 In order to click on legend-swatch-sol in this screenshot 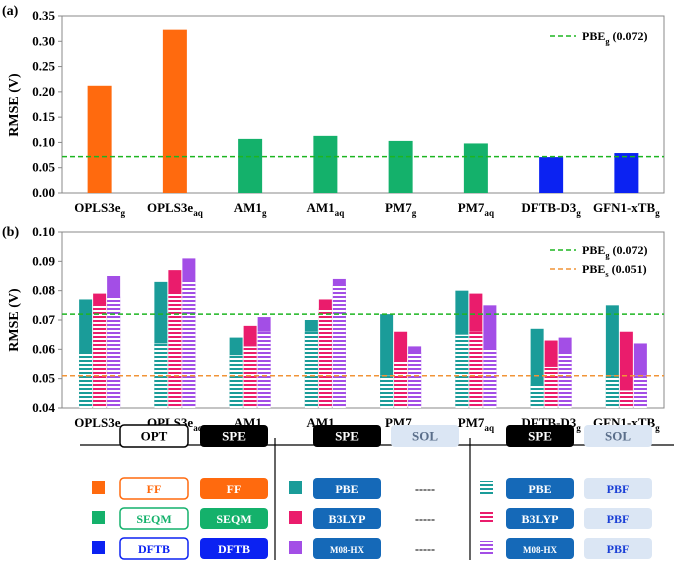, I will do `click(486, 487)`.